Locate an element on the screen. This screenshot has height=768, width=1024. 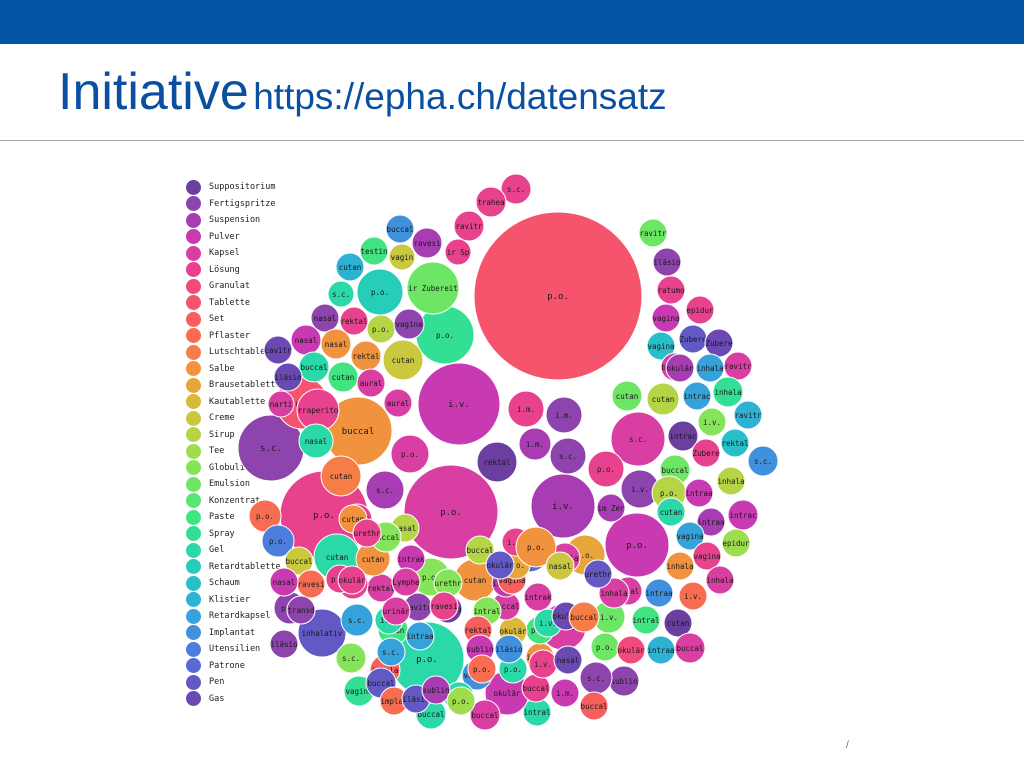
bubble: Zubere is located at coordinates (706, 453).